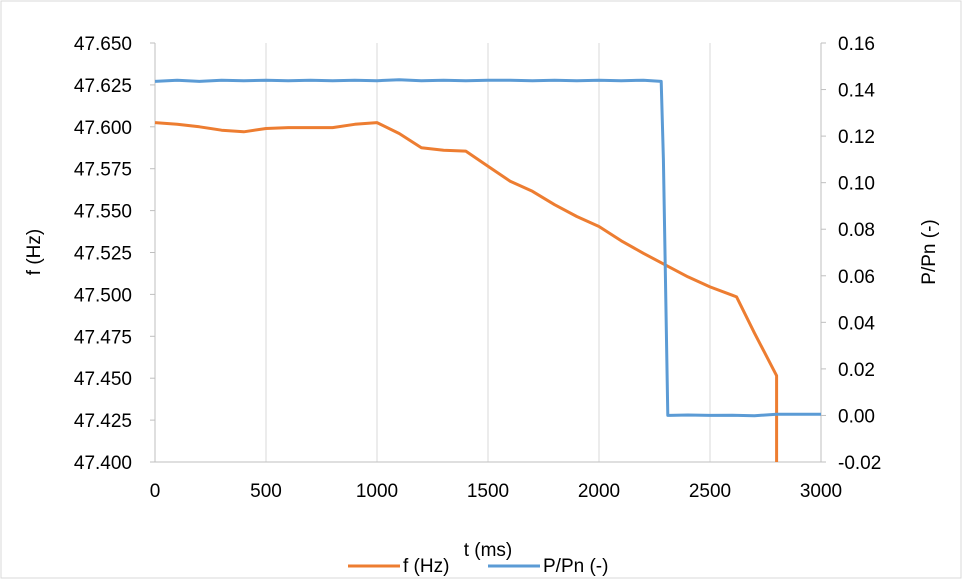 The height and width of the screenshot is (579, 962). I want to click on y-tick-label: 47.450, so click(103, 379).